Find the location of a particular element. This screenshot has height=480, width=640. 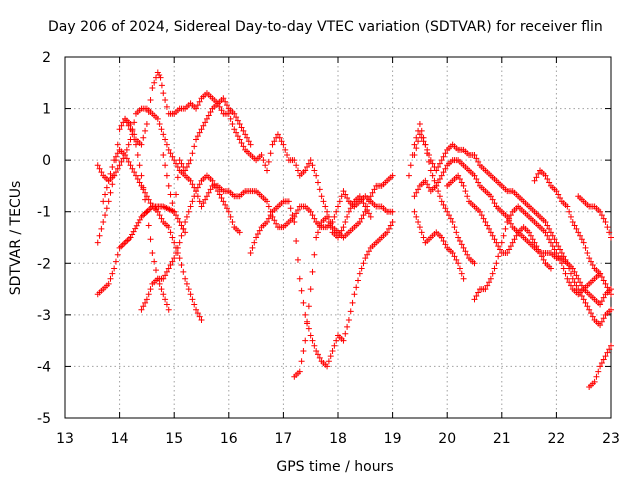

y-tick-label: -3 is located at coordinates (44, 316).